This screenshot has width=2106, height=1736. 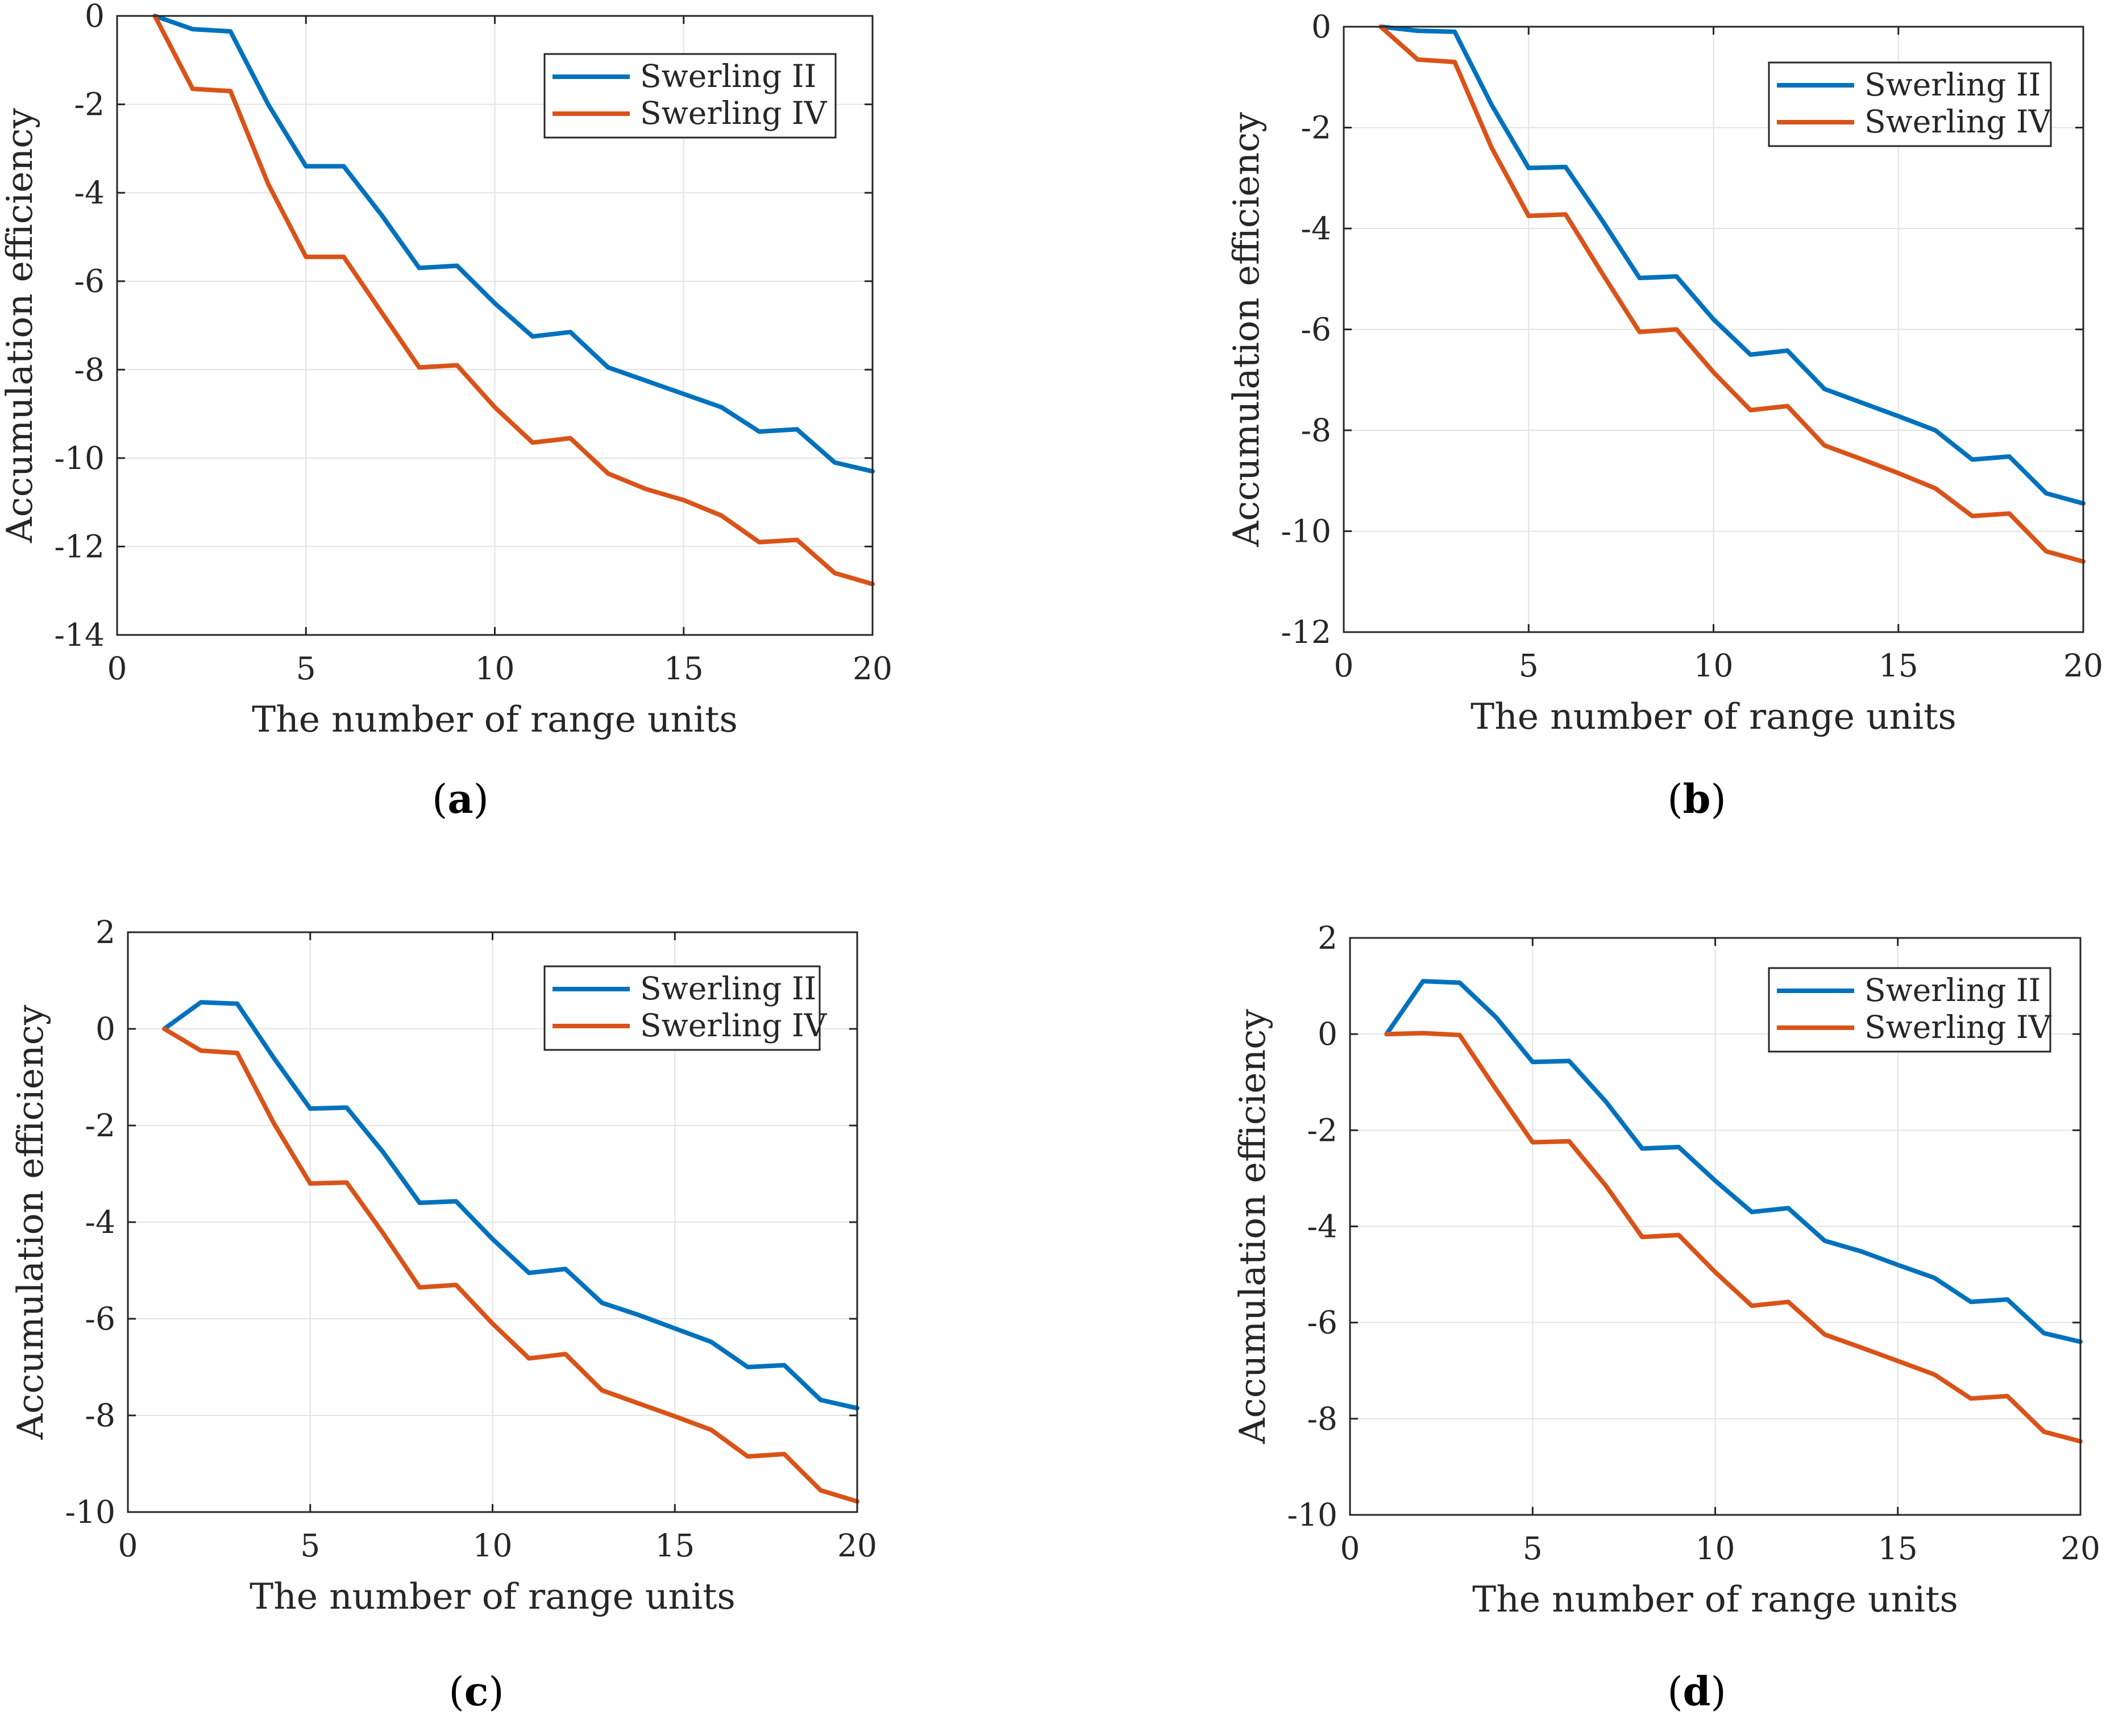 I want to click on panel-caption: (b), so click(x=1696, y=799).